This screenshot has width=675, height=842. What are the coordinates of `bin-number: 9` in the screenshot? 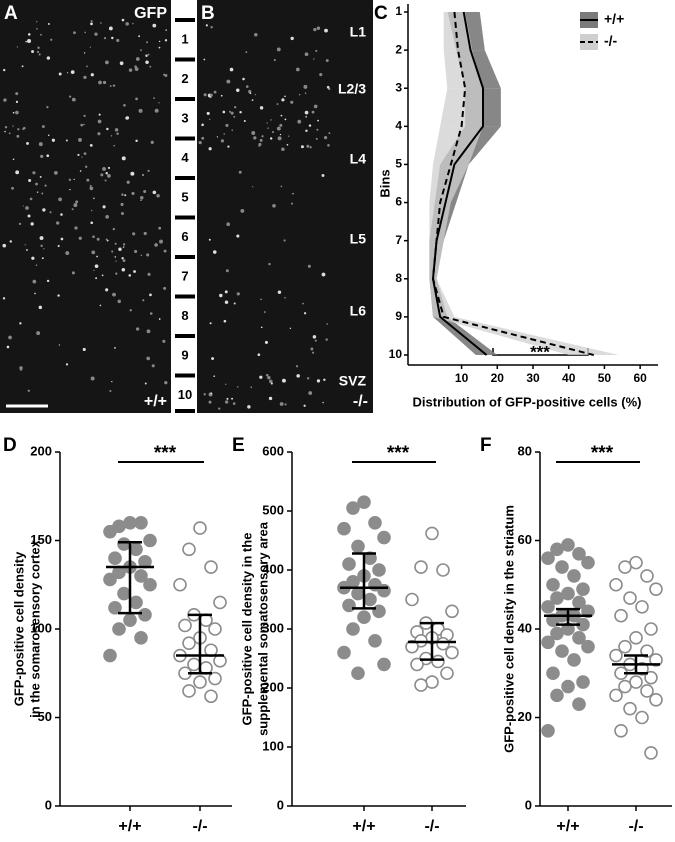 It's located at (184, 354).